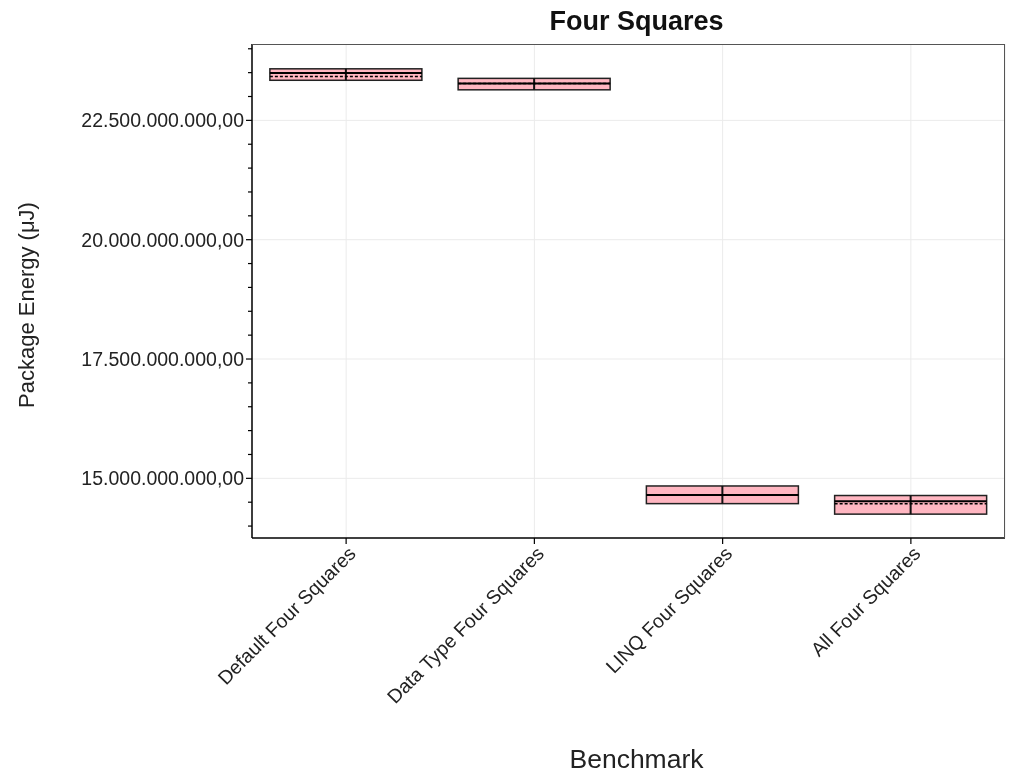 This screenshot has height=776, width=1011. I want to click on x-axis-title: Benchmark, so click(637, 759).